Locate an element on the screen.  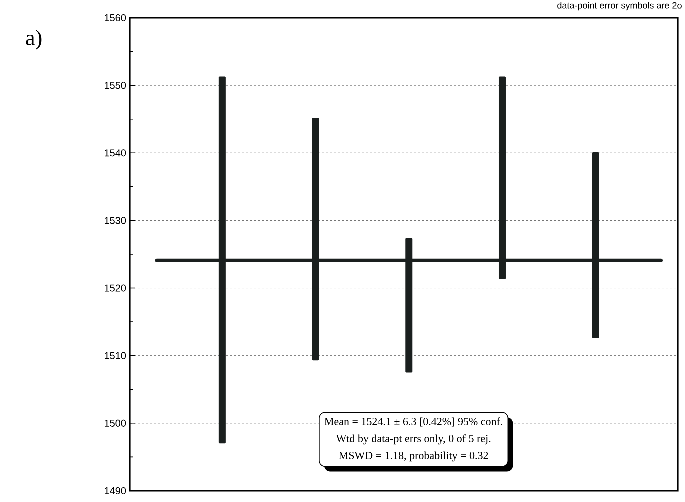
text: a) is located at coordinates (34, 40).